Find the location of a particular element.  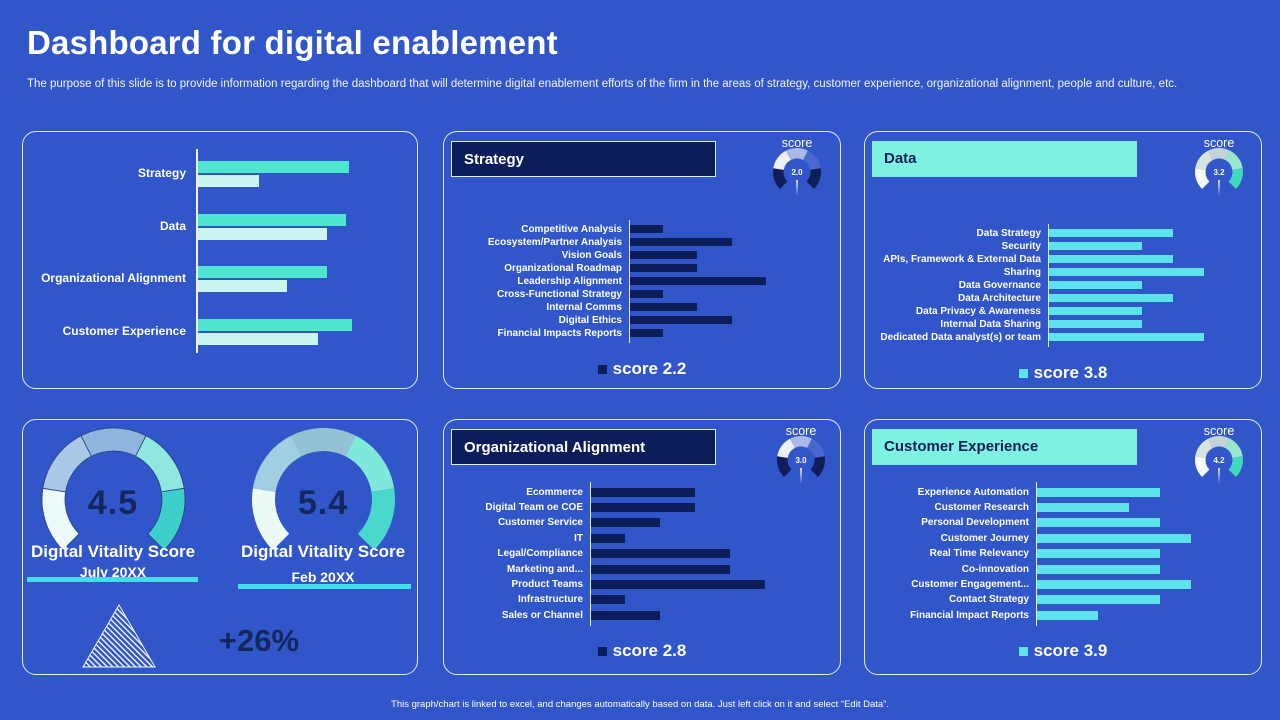

chart-row: Experience Automation is located at coordinates (1063, 492).